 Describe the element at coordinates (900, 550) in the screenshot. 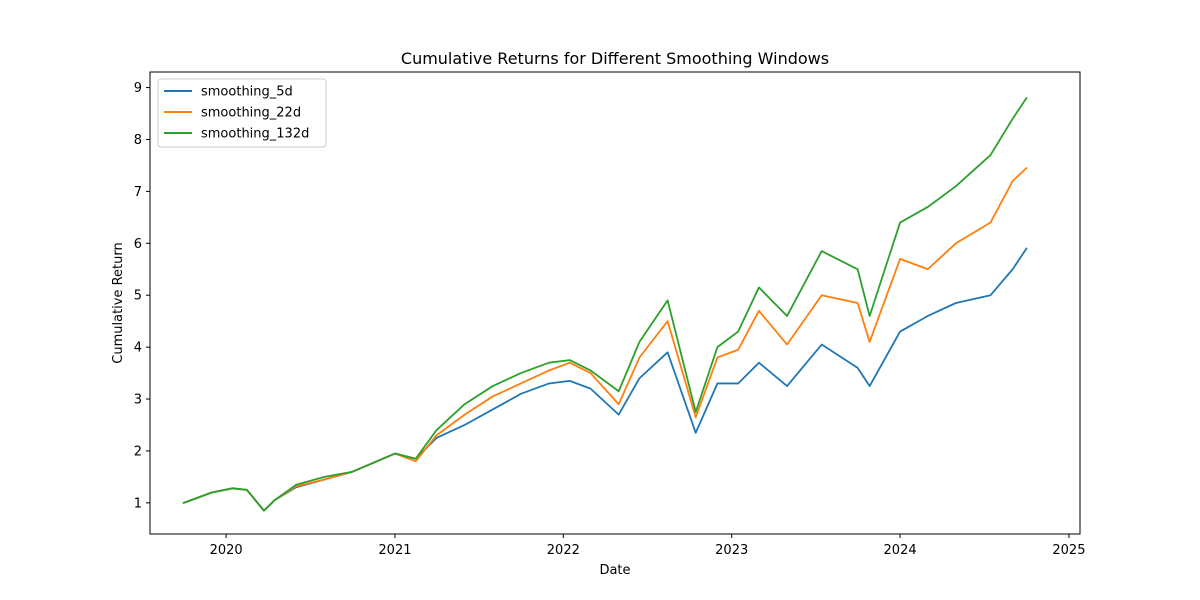

I see `x-tick-label: 2024` at that location.